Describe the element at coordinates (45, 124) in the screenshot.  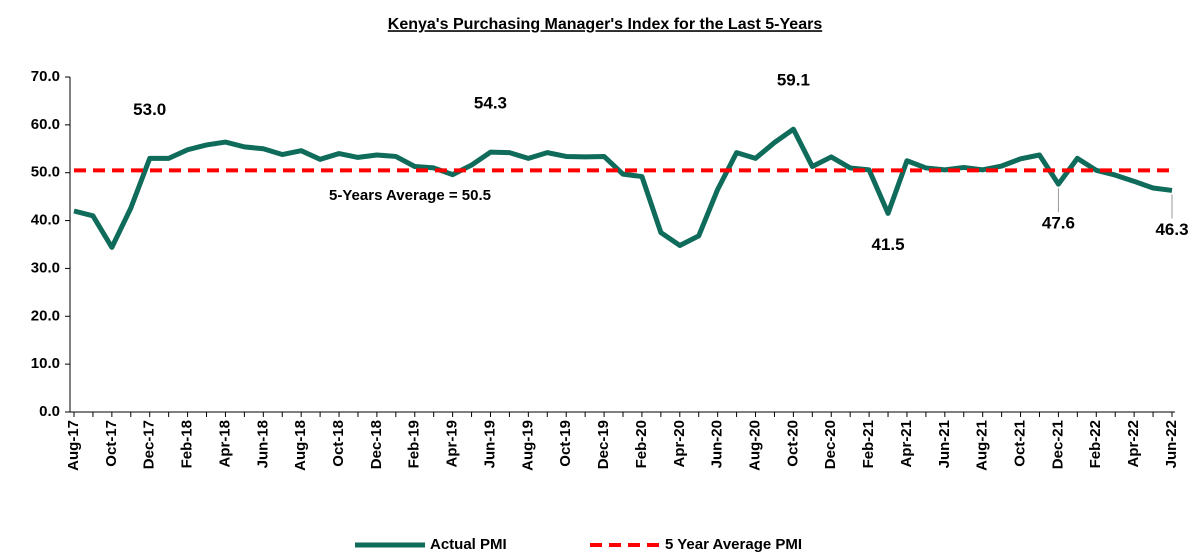
I see `y-tick-label: 60.0` at that location.